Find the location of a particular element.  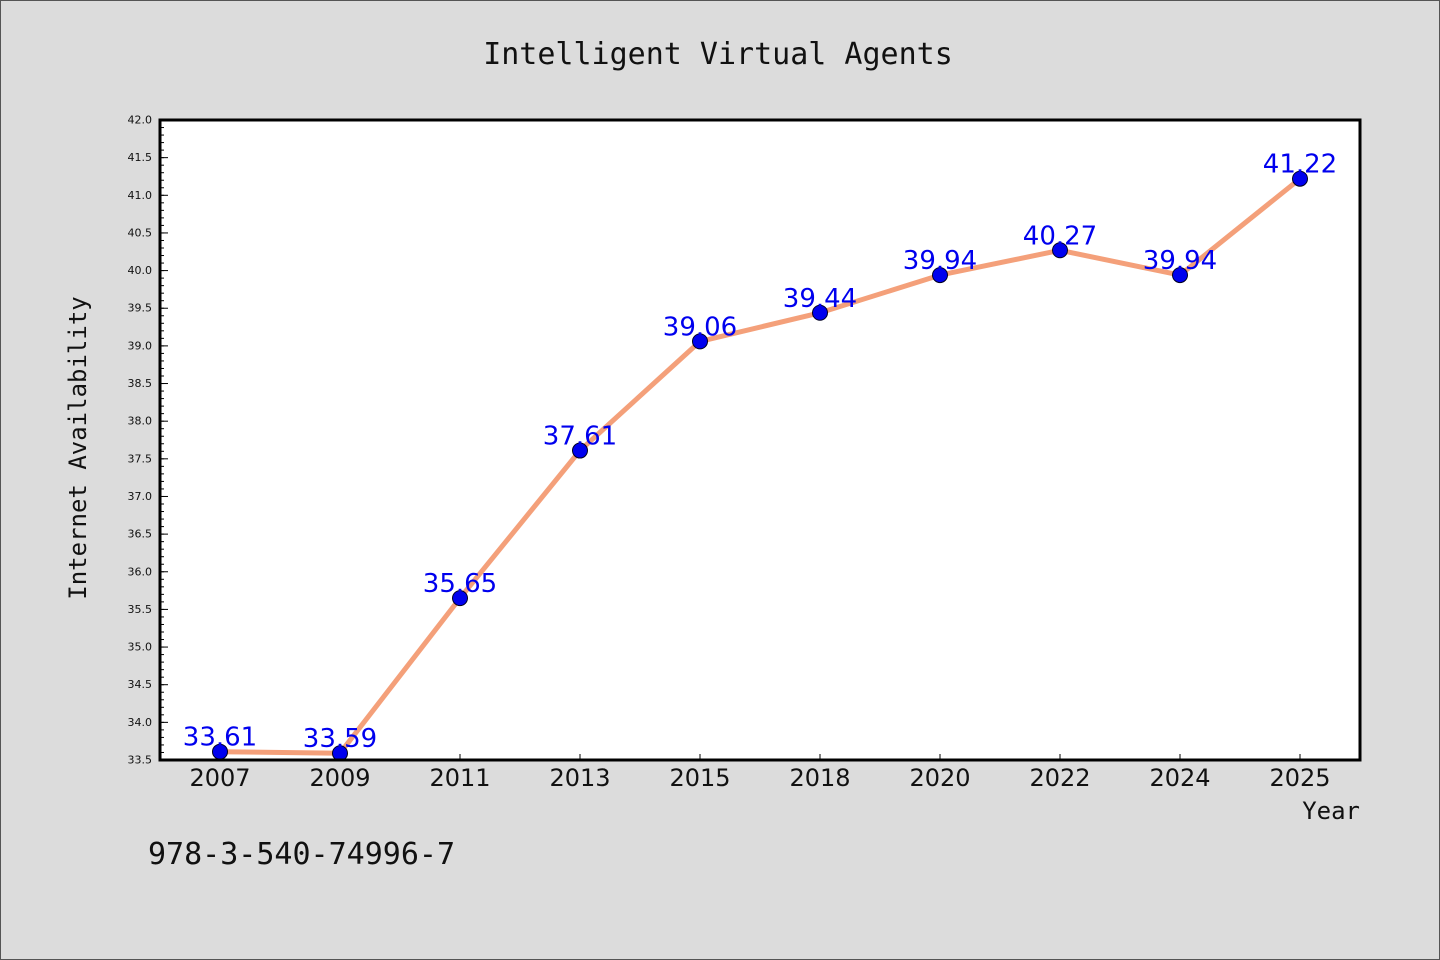

data-label: 37.61 is located at coordinates (580, 437).